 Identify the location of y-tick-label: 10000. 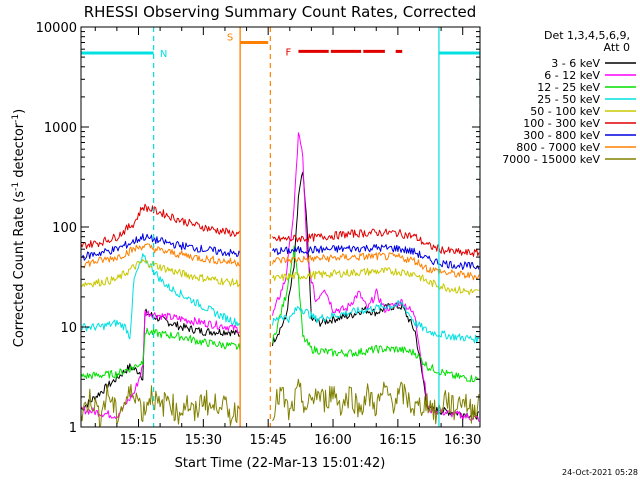
(56, 28).